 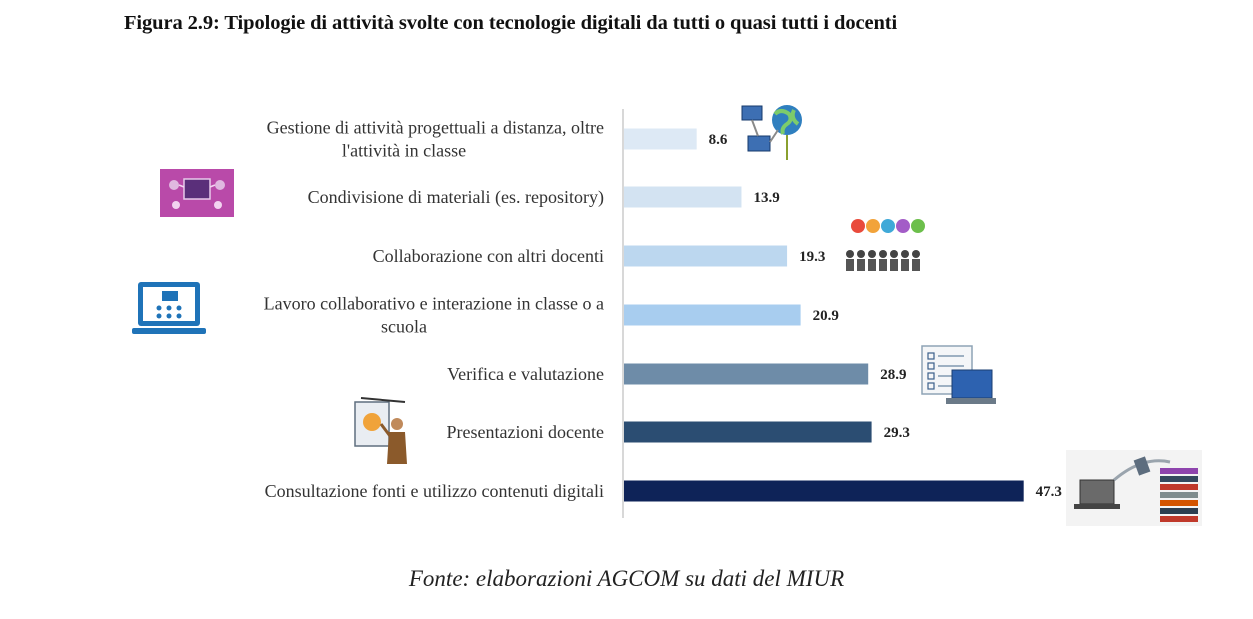 What do you see at coordinates (1049, 492) in the screenshot?
I see `value-label-7: 47.3` at bounding box center [1049, 492].